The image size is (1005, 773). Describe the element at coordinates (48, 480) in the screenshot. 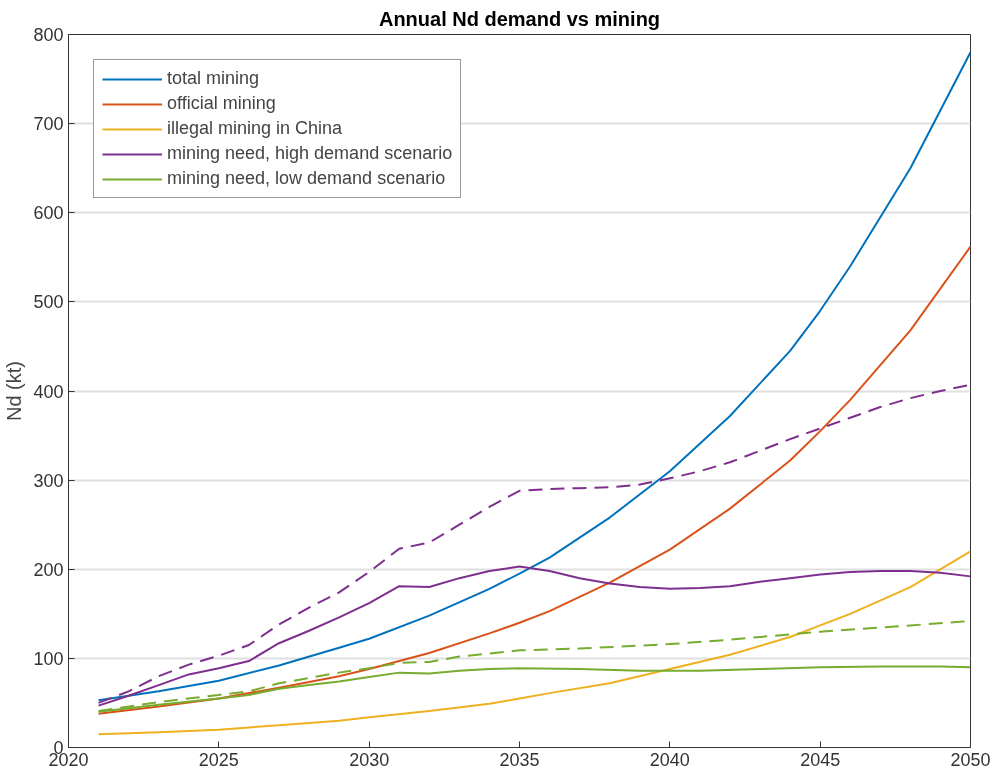

I see `y-tick-label: 300` at that location.